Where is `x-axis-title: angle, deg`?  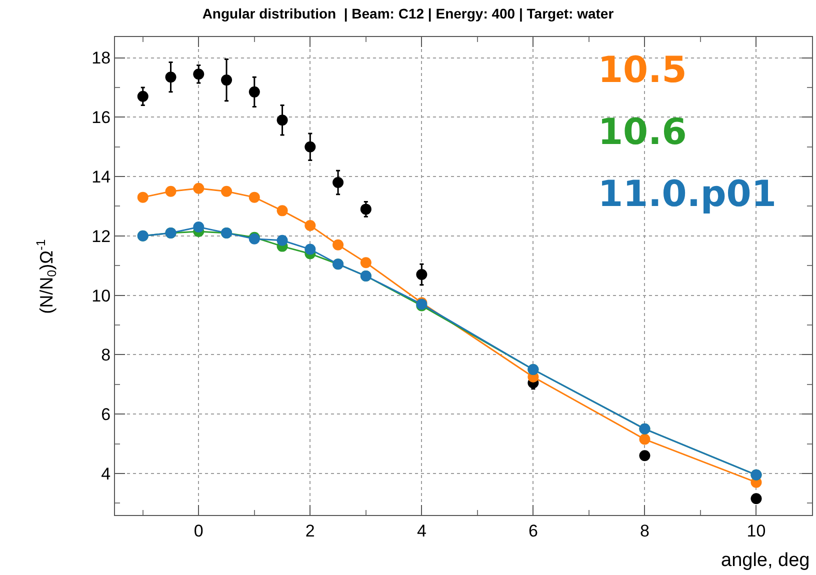 x-axis-title: angle, deg is located at coordinates (765, 560).